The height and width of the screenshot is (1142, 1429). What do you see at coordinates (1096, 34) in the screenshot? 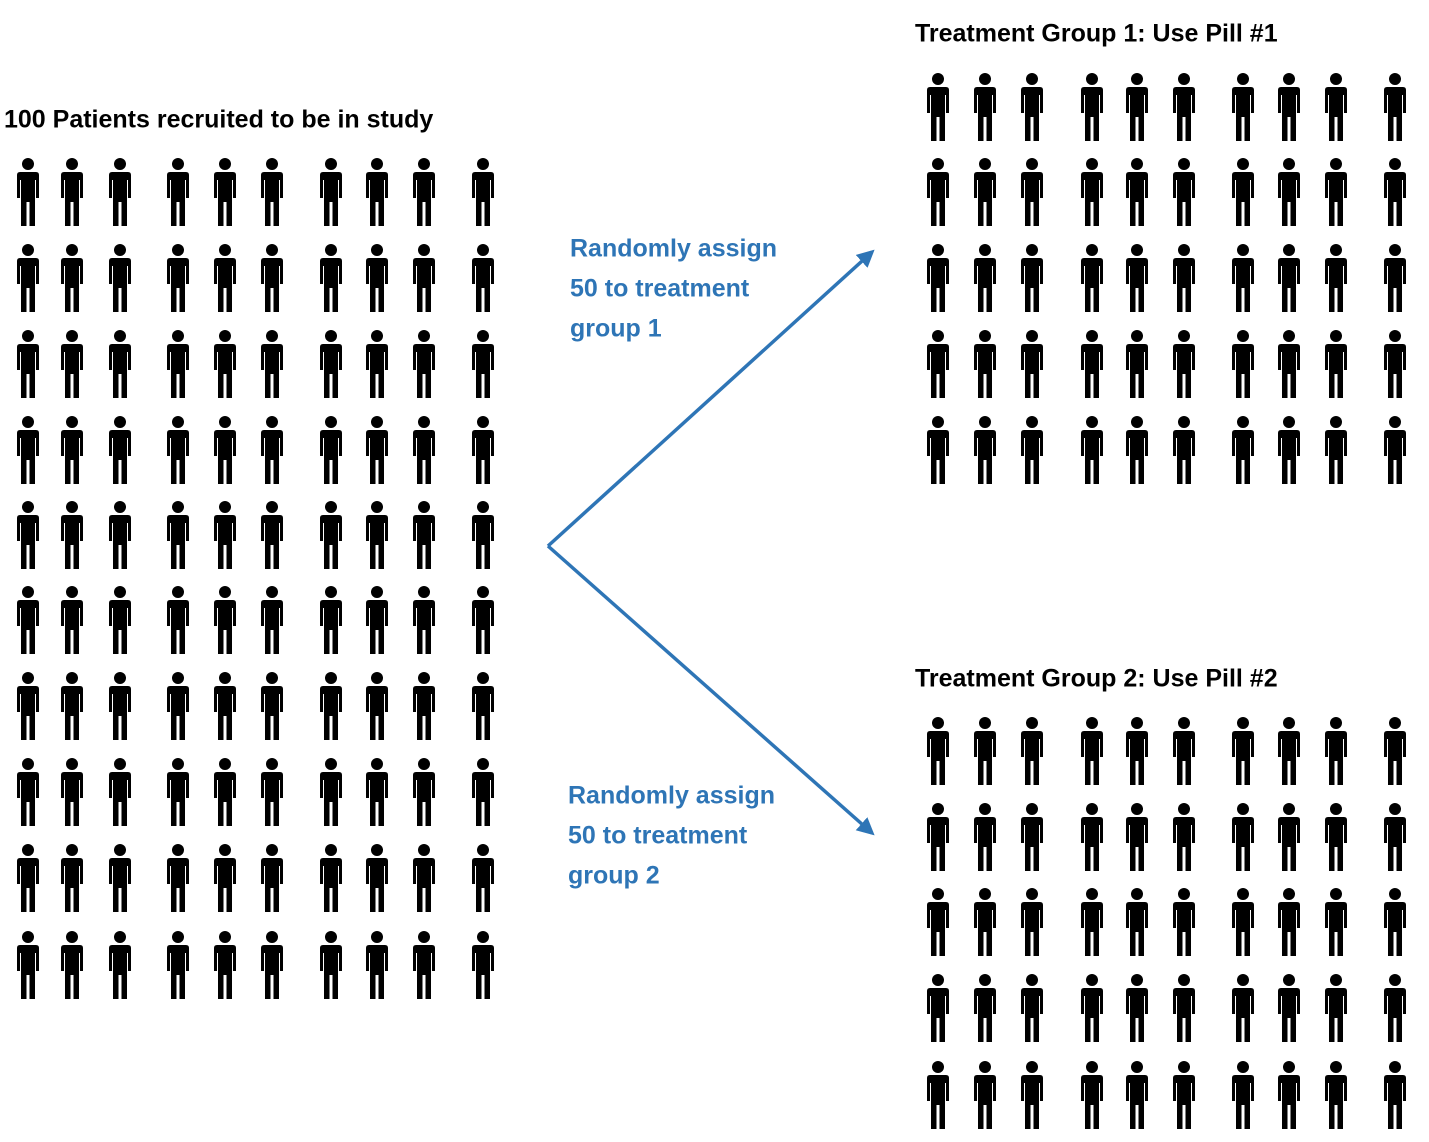
I see `group-title: Treatment Group 1: Use Pill #1` at bounding box center [1096, 34].